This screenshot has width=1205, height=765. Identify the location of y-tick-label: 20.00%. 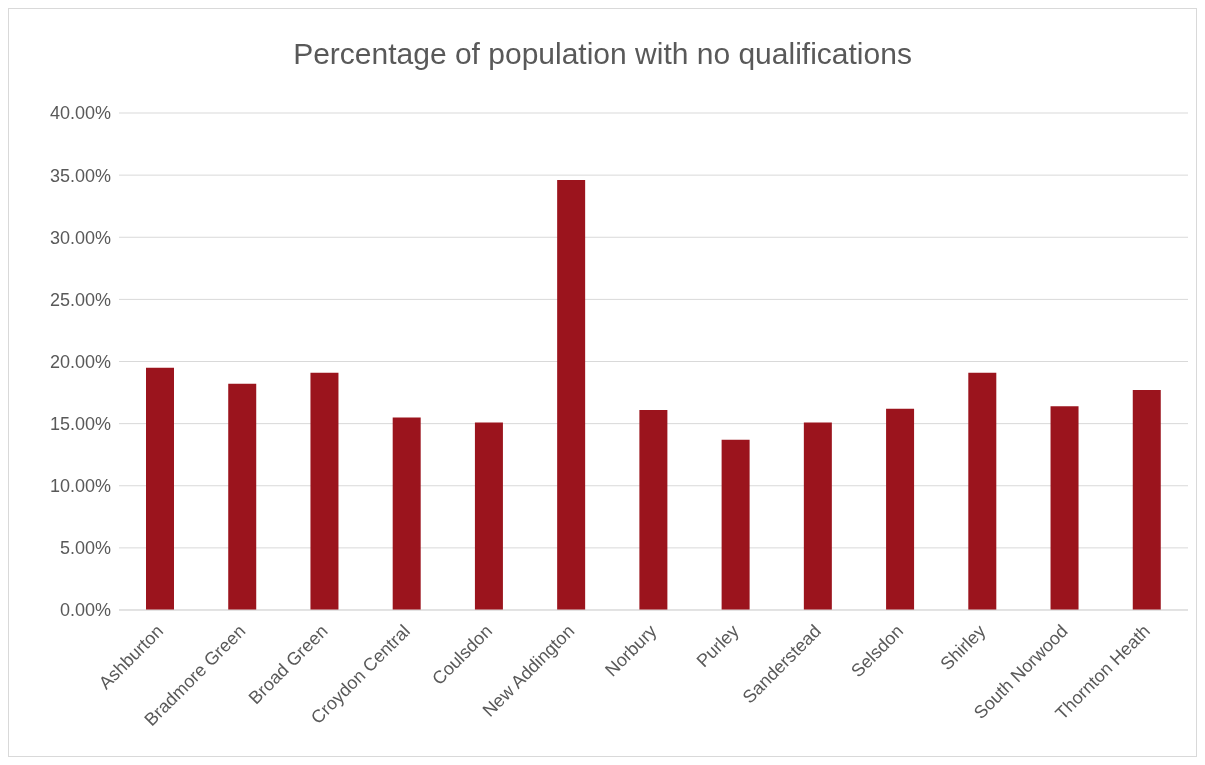
(80, 361).